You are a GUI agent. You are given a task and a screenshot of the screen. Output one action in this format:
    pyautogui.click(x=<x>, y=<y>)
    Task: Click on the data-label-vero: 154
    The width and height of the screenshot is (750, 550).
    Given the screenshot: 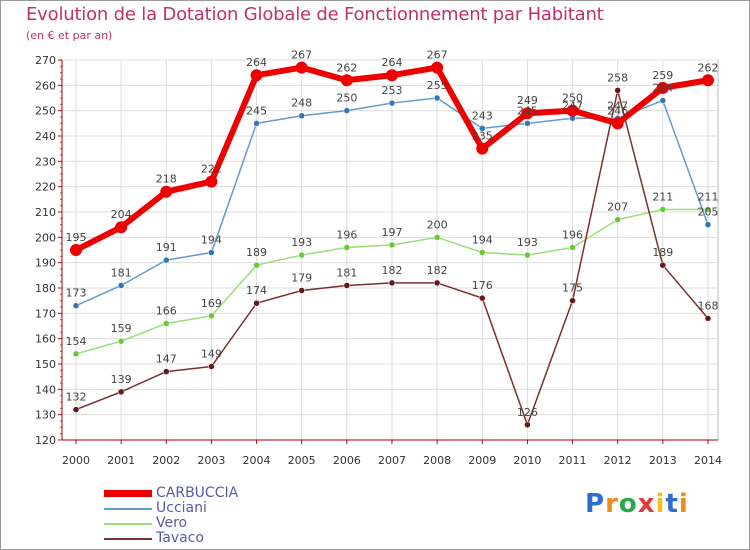 What is the action you would take?
    pyautogui.click(x=76, y=341)
    